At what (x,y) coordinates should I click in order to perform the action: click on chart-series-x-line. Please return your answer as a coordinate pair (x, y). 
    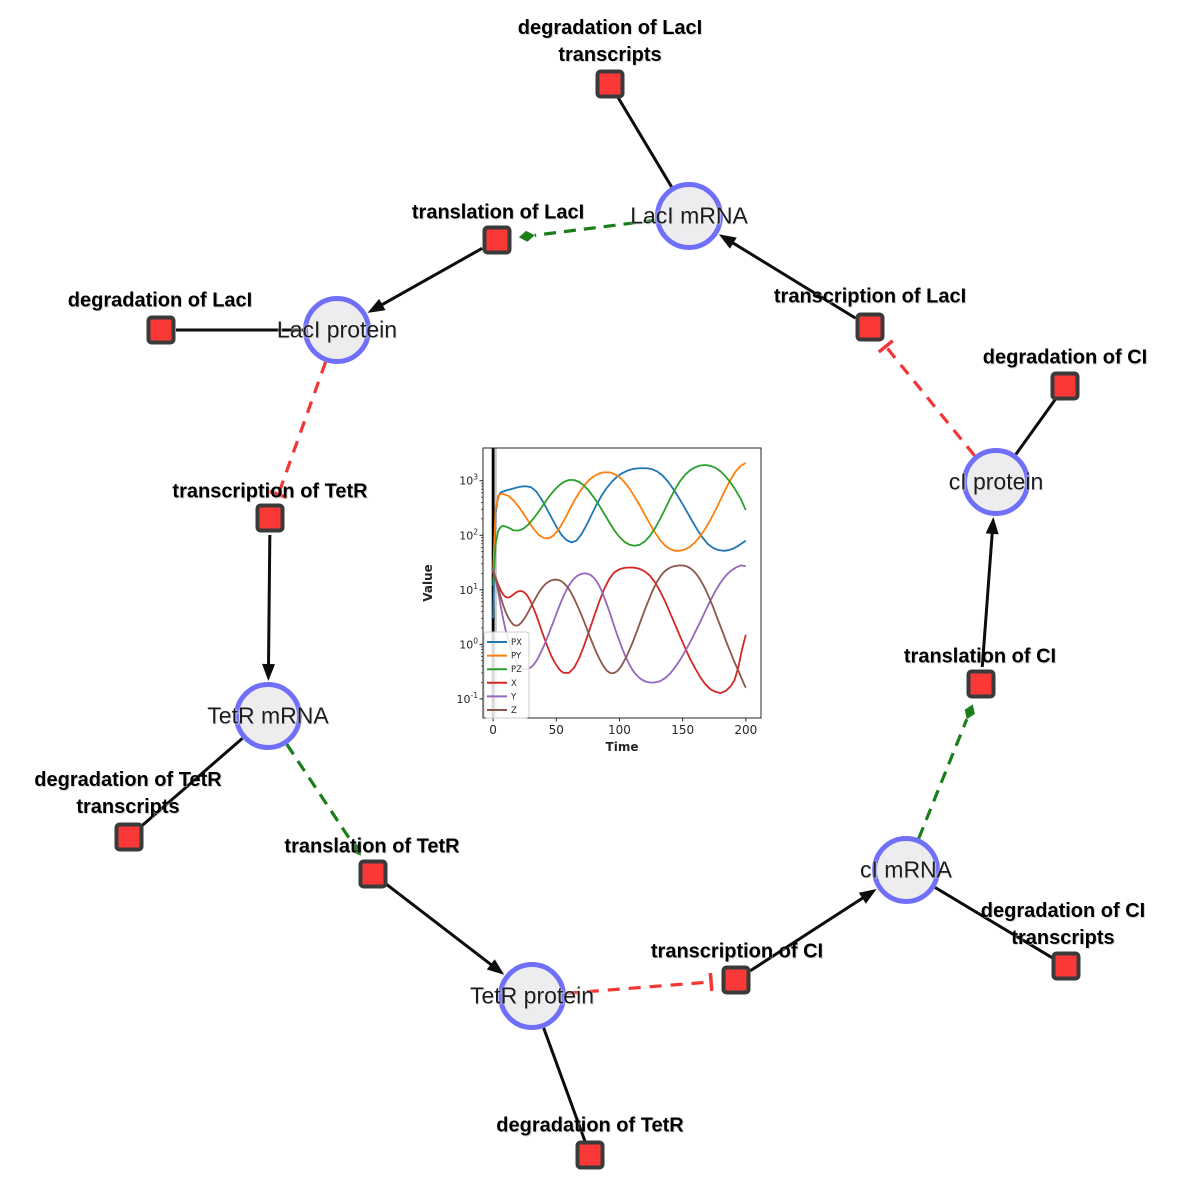
    Looking at the image, I should click on (619, 630).